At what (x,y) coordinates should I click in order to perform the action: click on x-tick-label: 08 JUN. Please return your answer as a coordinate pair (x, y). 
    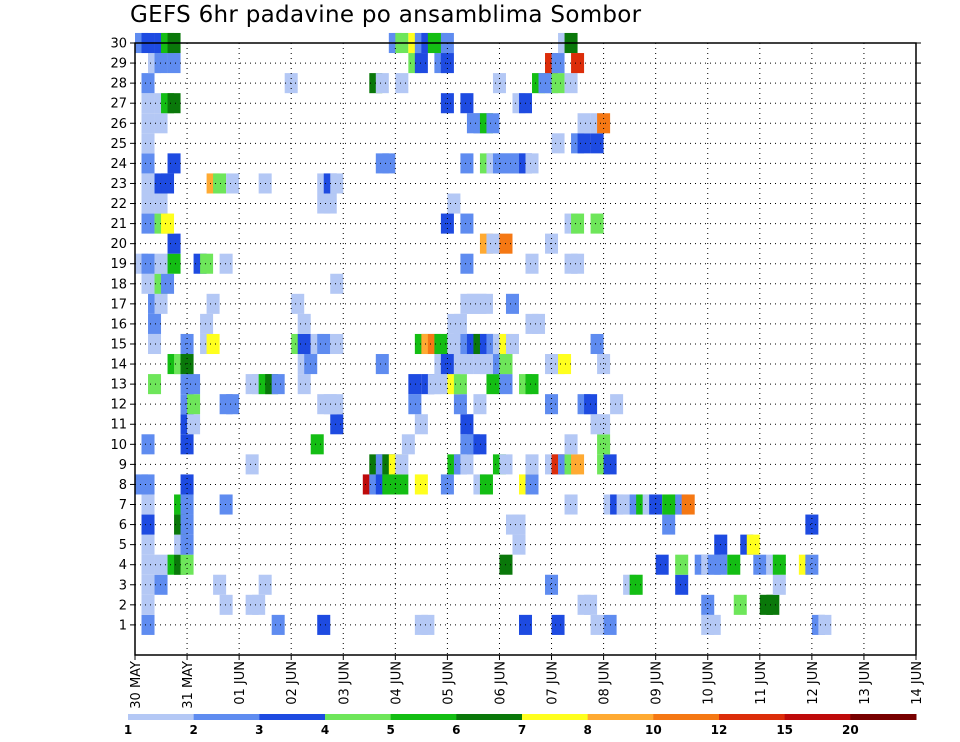
    Looking at the image, I should click on (605, 683).